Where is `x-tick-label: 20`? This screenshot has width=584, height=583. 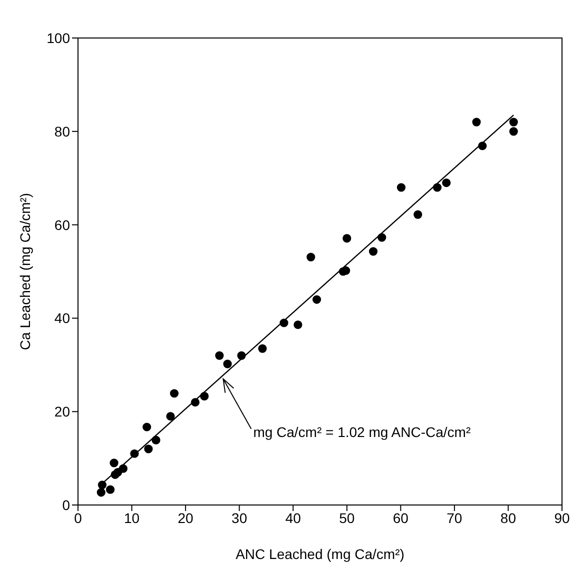
x-tick-label: 20 is located at coordinates (186, 518).